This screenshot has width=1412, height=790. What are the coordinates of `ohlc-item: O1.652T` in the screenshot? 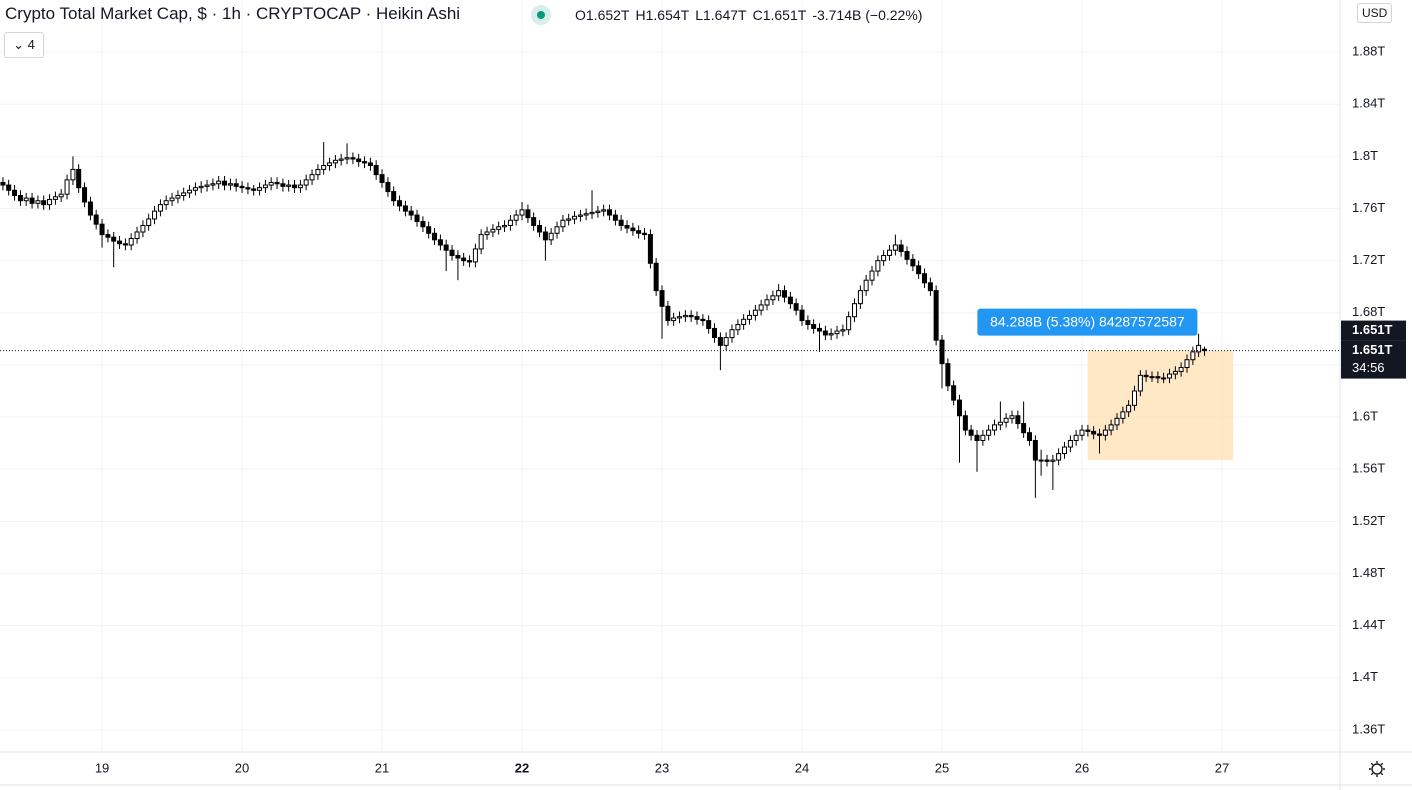 It's located at (602, 15).